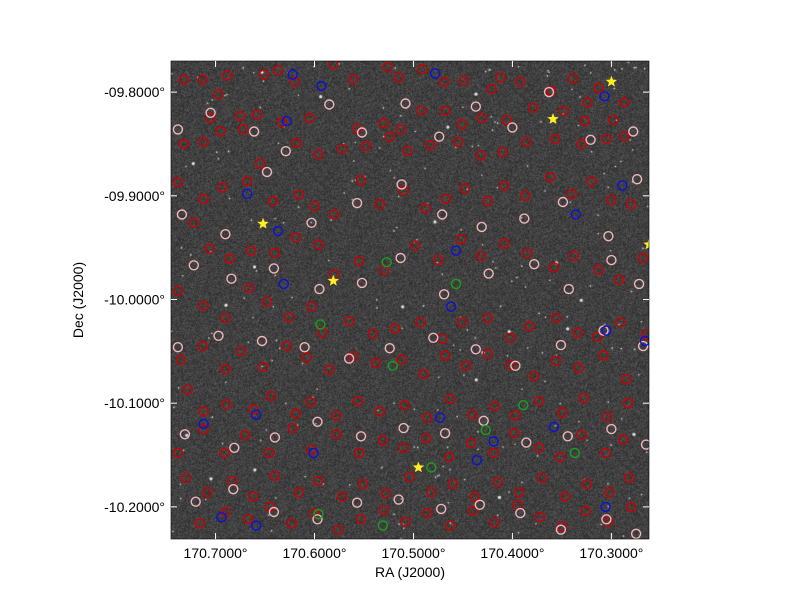 This screenshot has height=600, width=800. Describe the element at coordinates (410, 572) in the screenshot. I see `x-axis-label: RA (J2000)` at that location.